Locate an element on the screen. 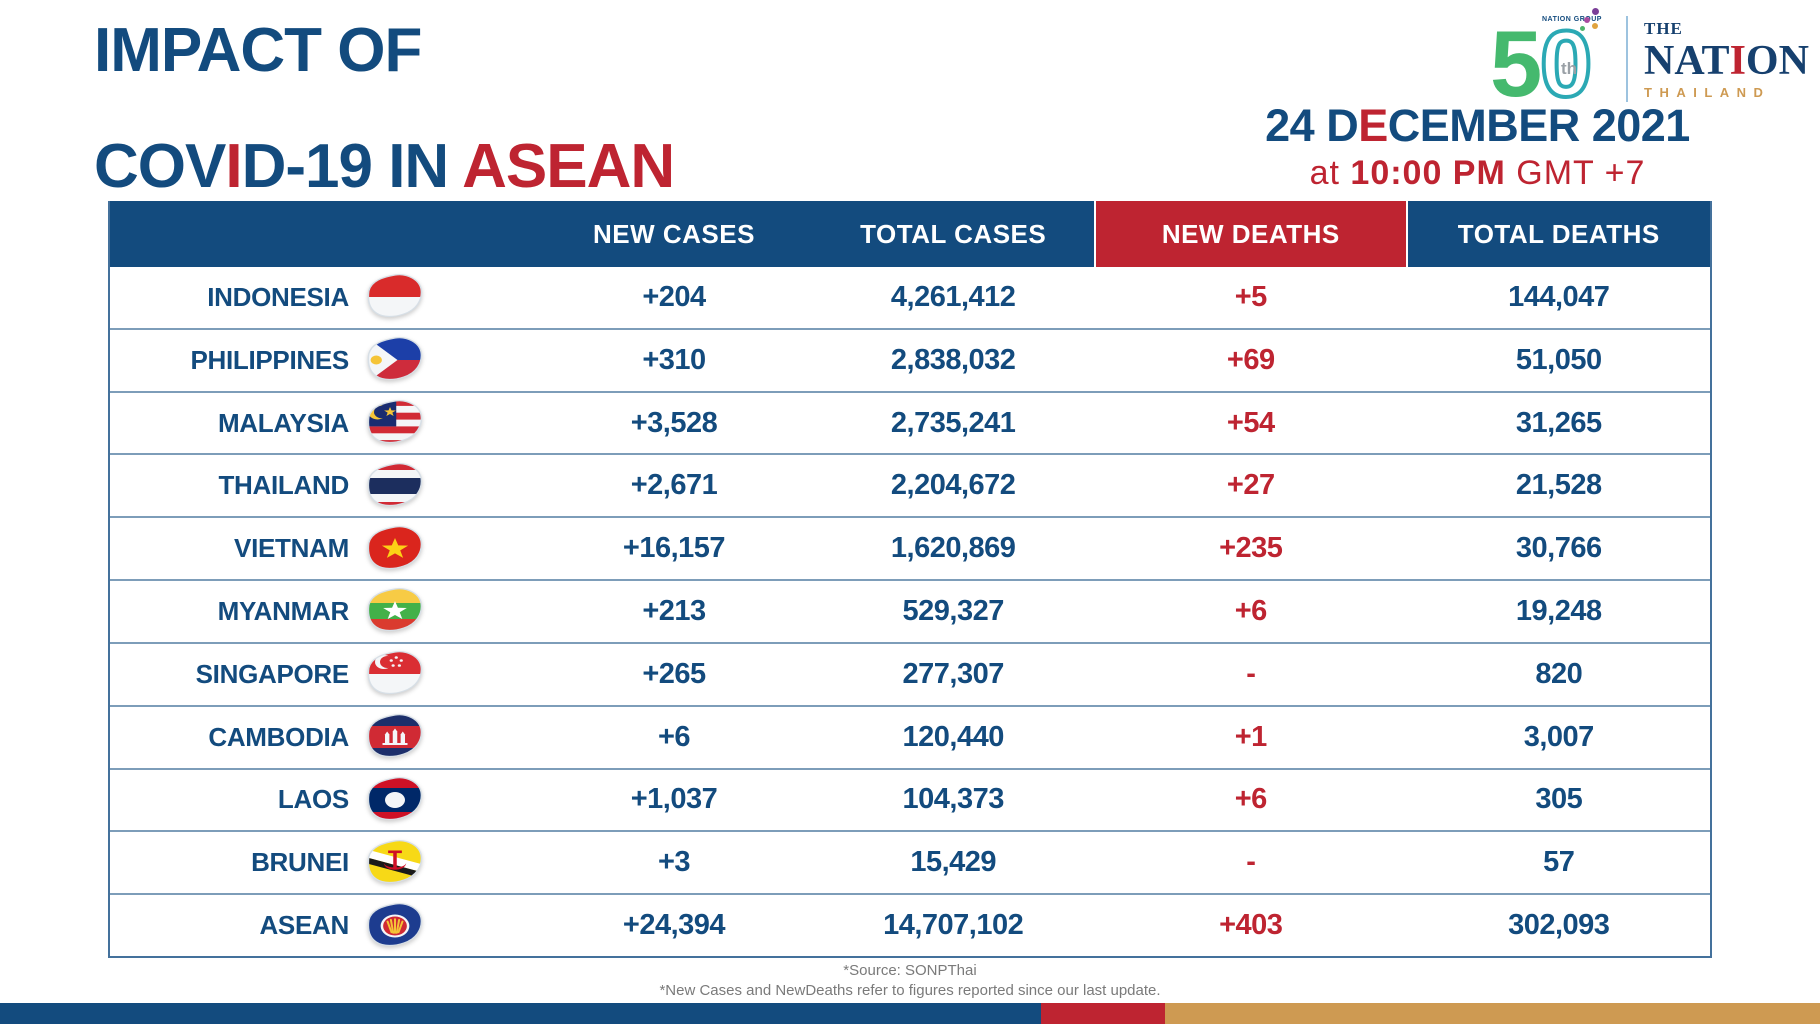  report-date: 24 DECEMBER 2021 is located at coordinates (1477, 125).